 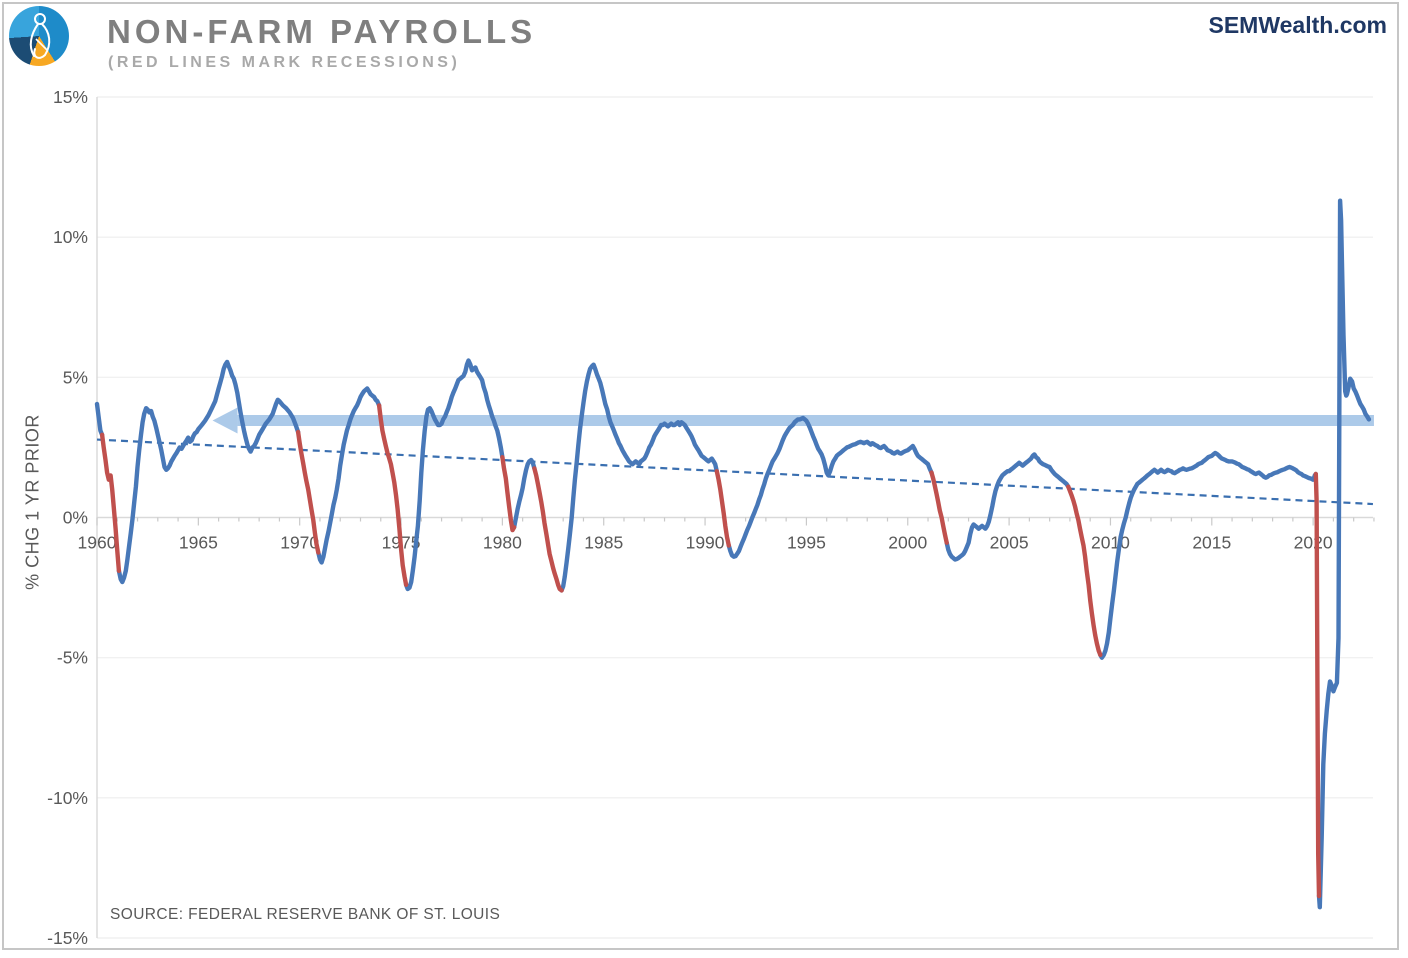 I want to click on x-axis-tick-label: 2020, so click(x=1313, y=543).